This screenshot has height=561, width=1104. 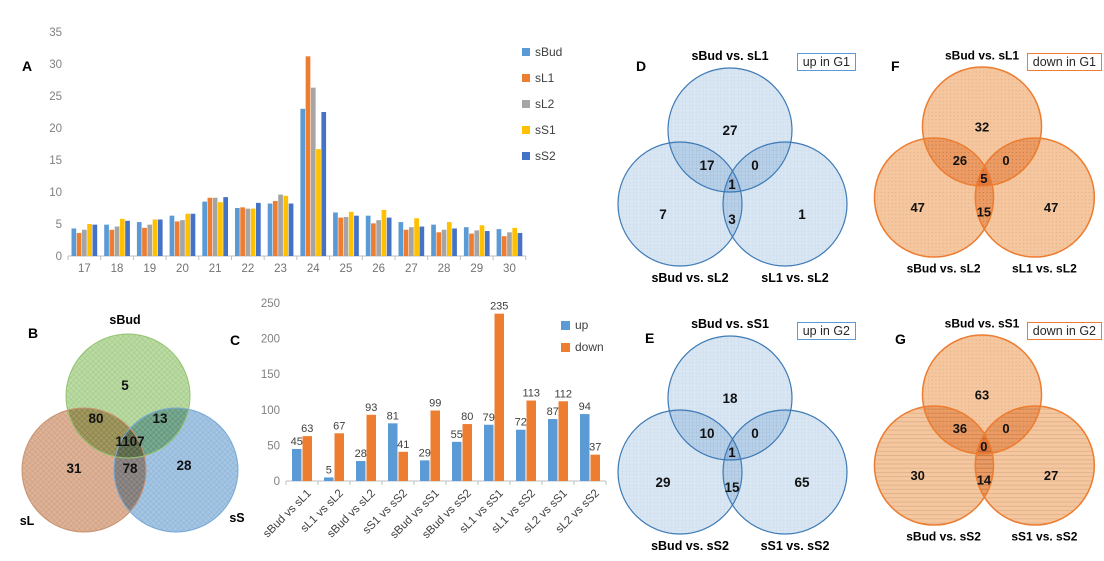 I want to click on sbud-swatch-icon, so click(x=526, y=52).